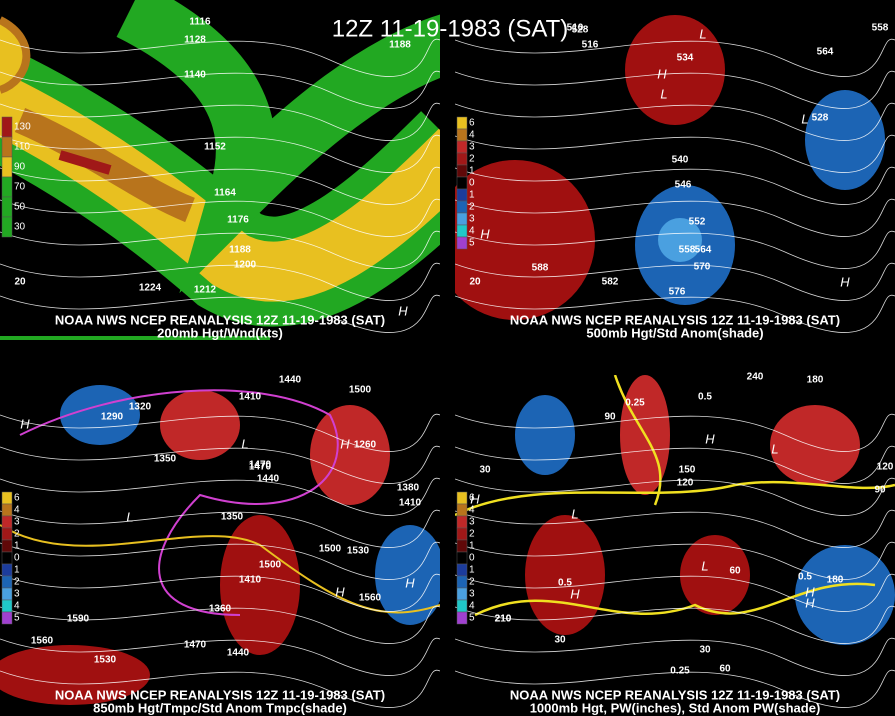 This screenshot has height=716, width=895. Describe the element at coordinates (680, 160) in the screenshot. I see `contour-label: 540` at that location.